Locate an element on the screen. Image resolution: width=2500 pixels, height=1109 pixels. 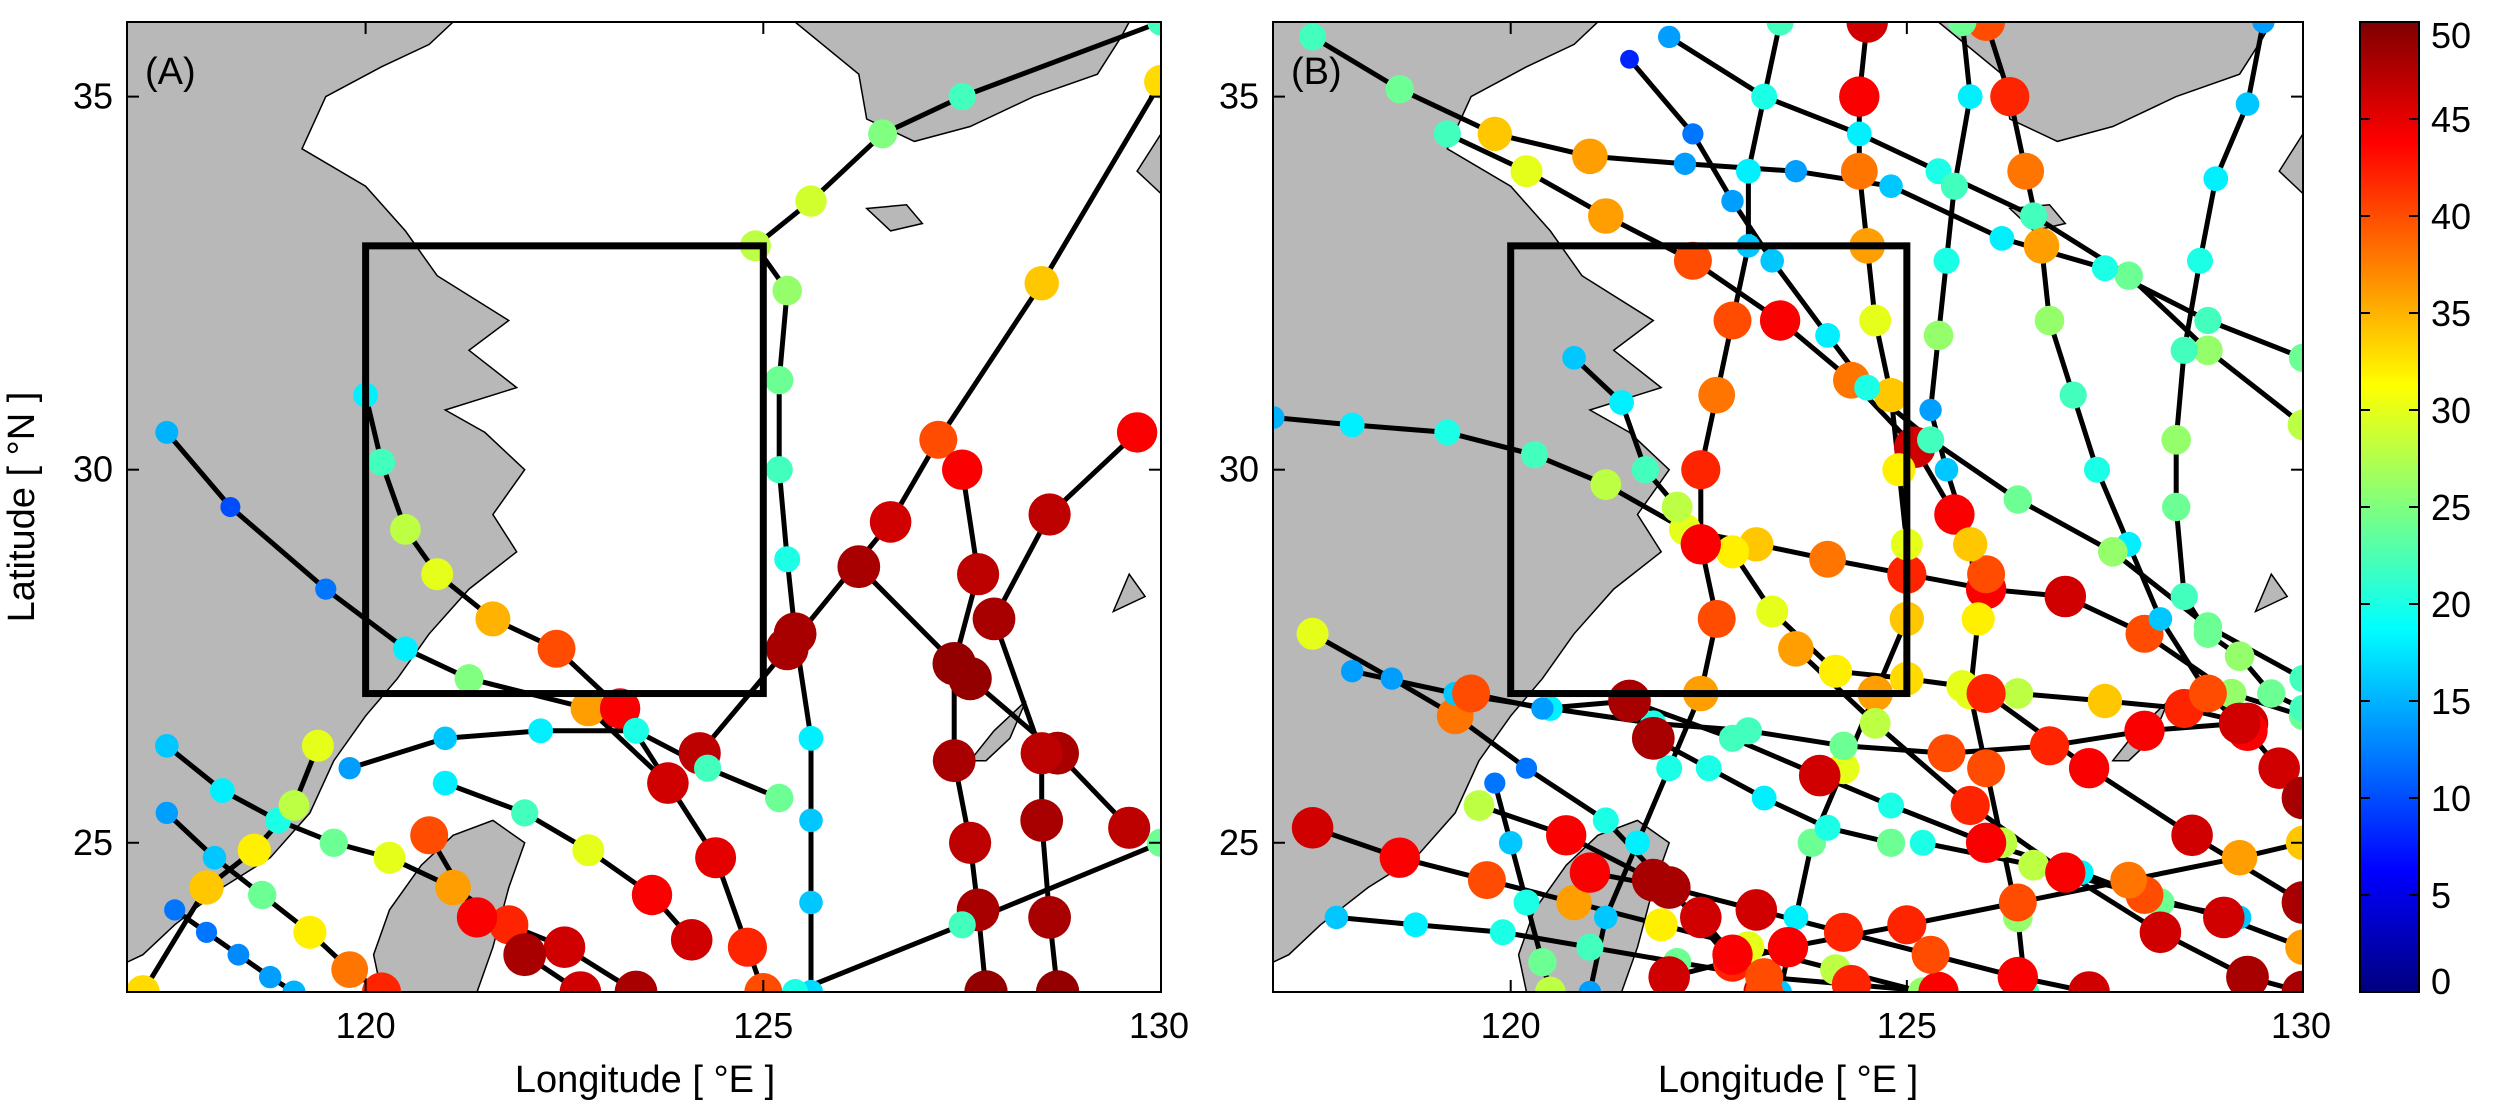
colorbar-tick-label: 10 is located at coordinates (2451, 798).